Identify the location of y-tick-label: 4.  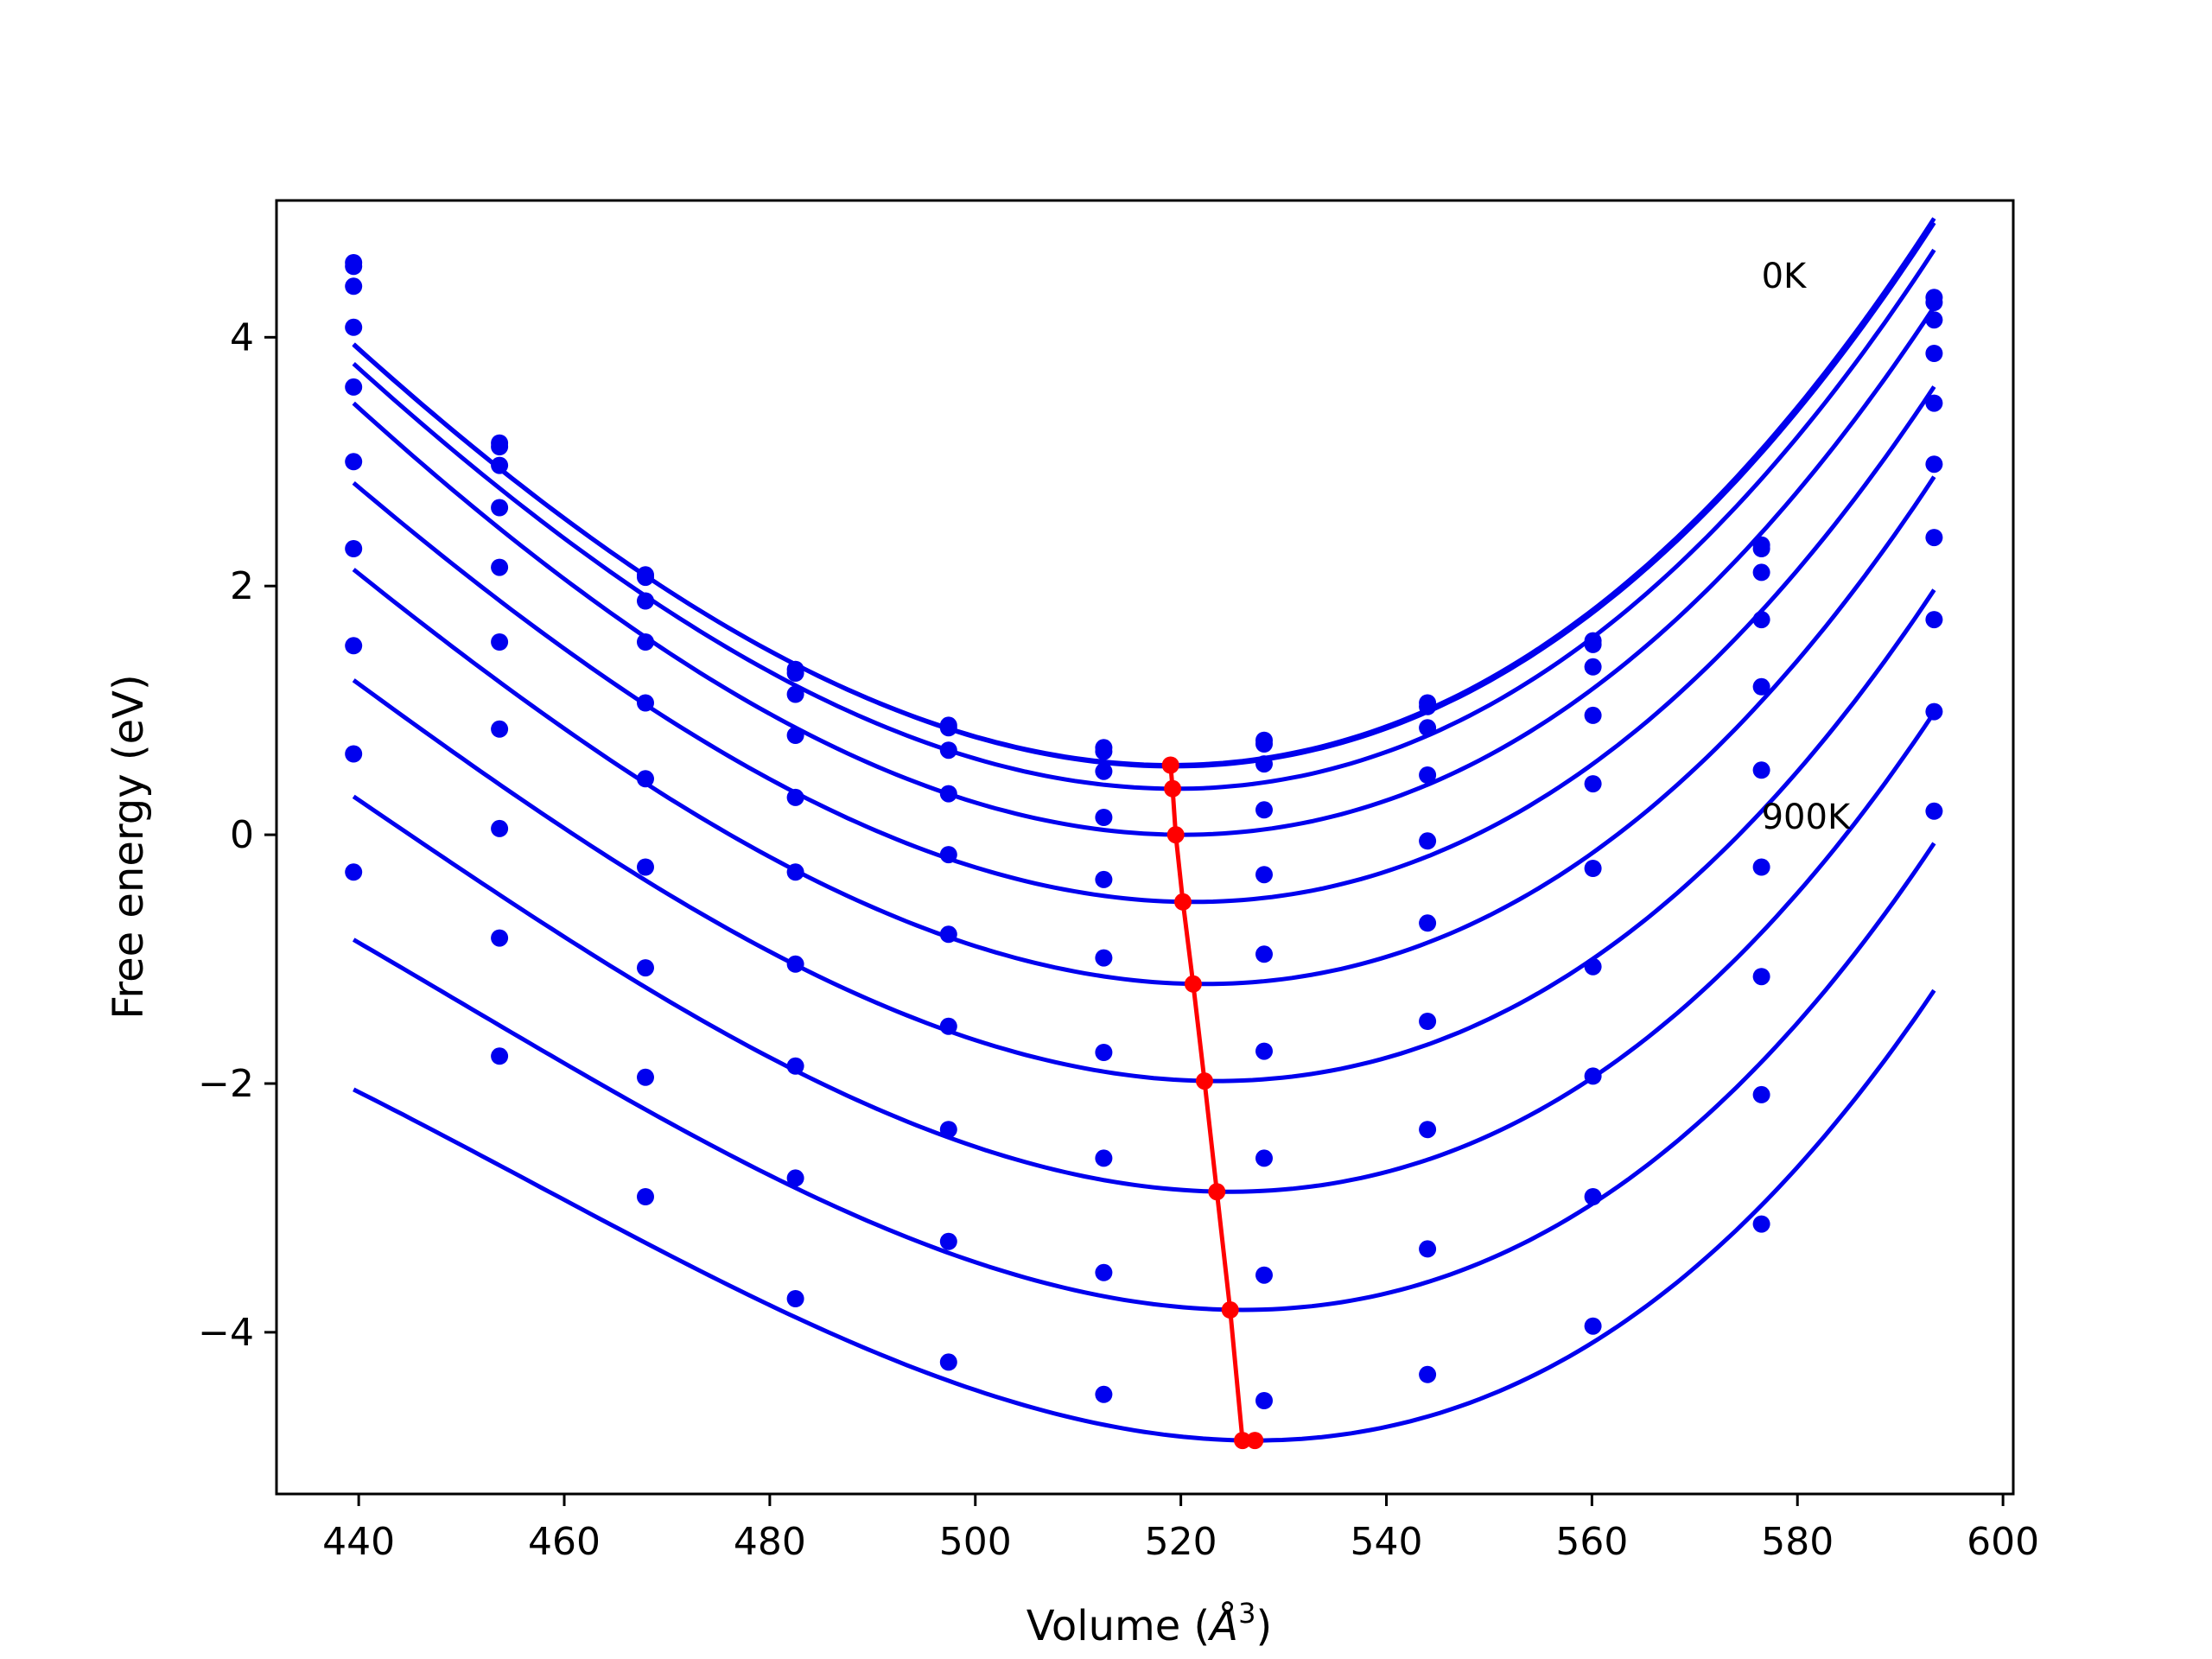
(242, 337).